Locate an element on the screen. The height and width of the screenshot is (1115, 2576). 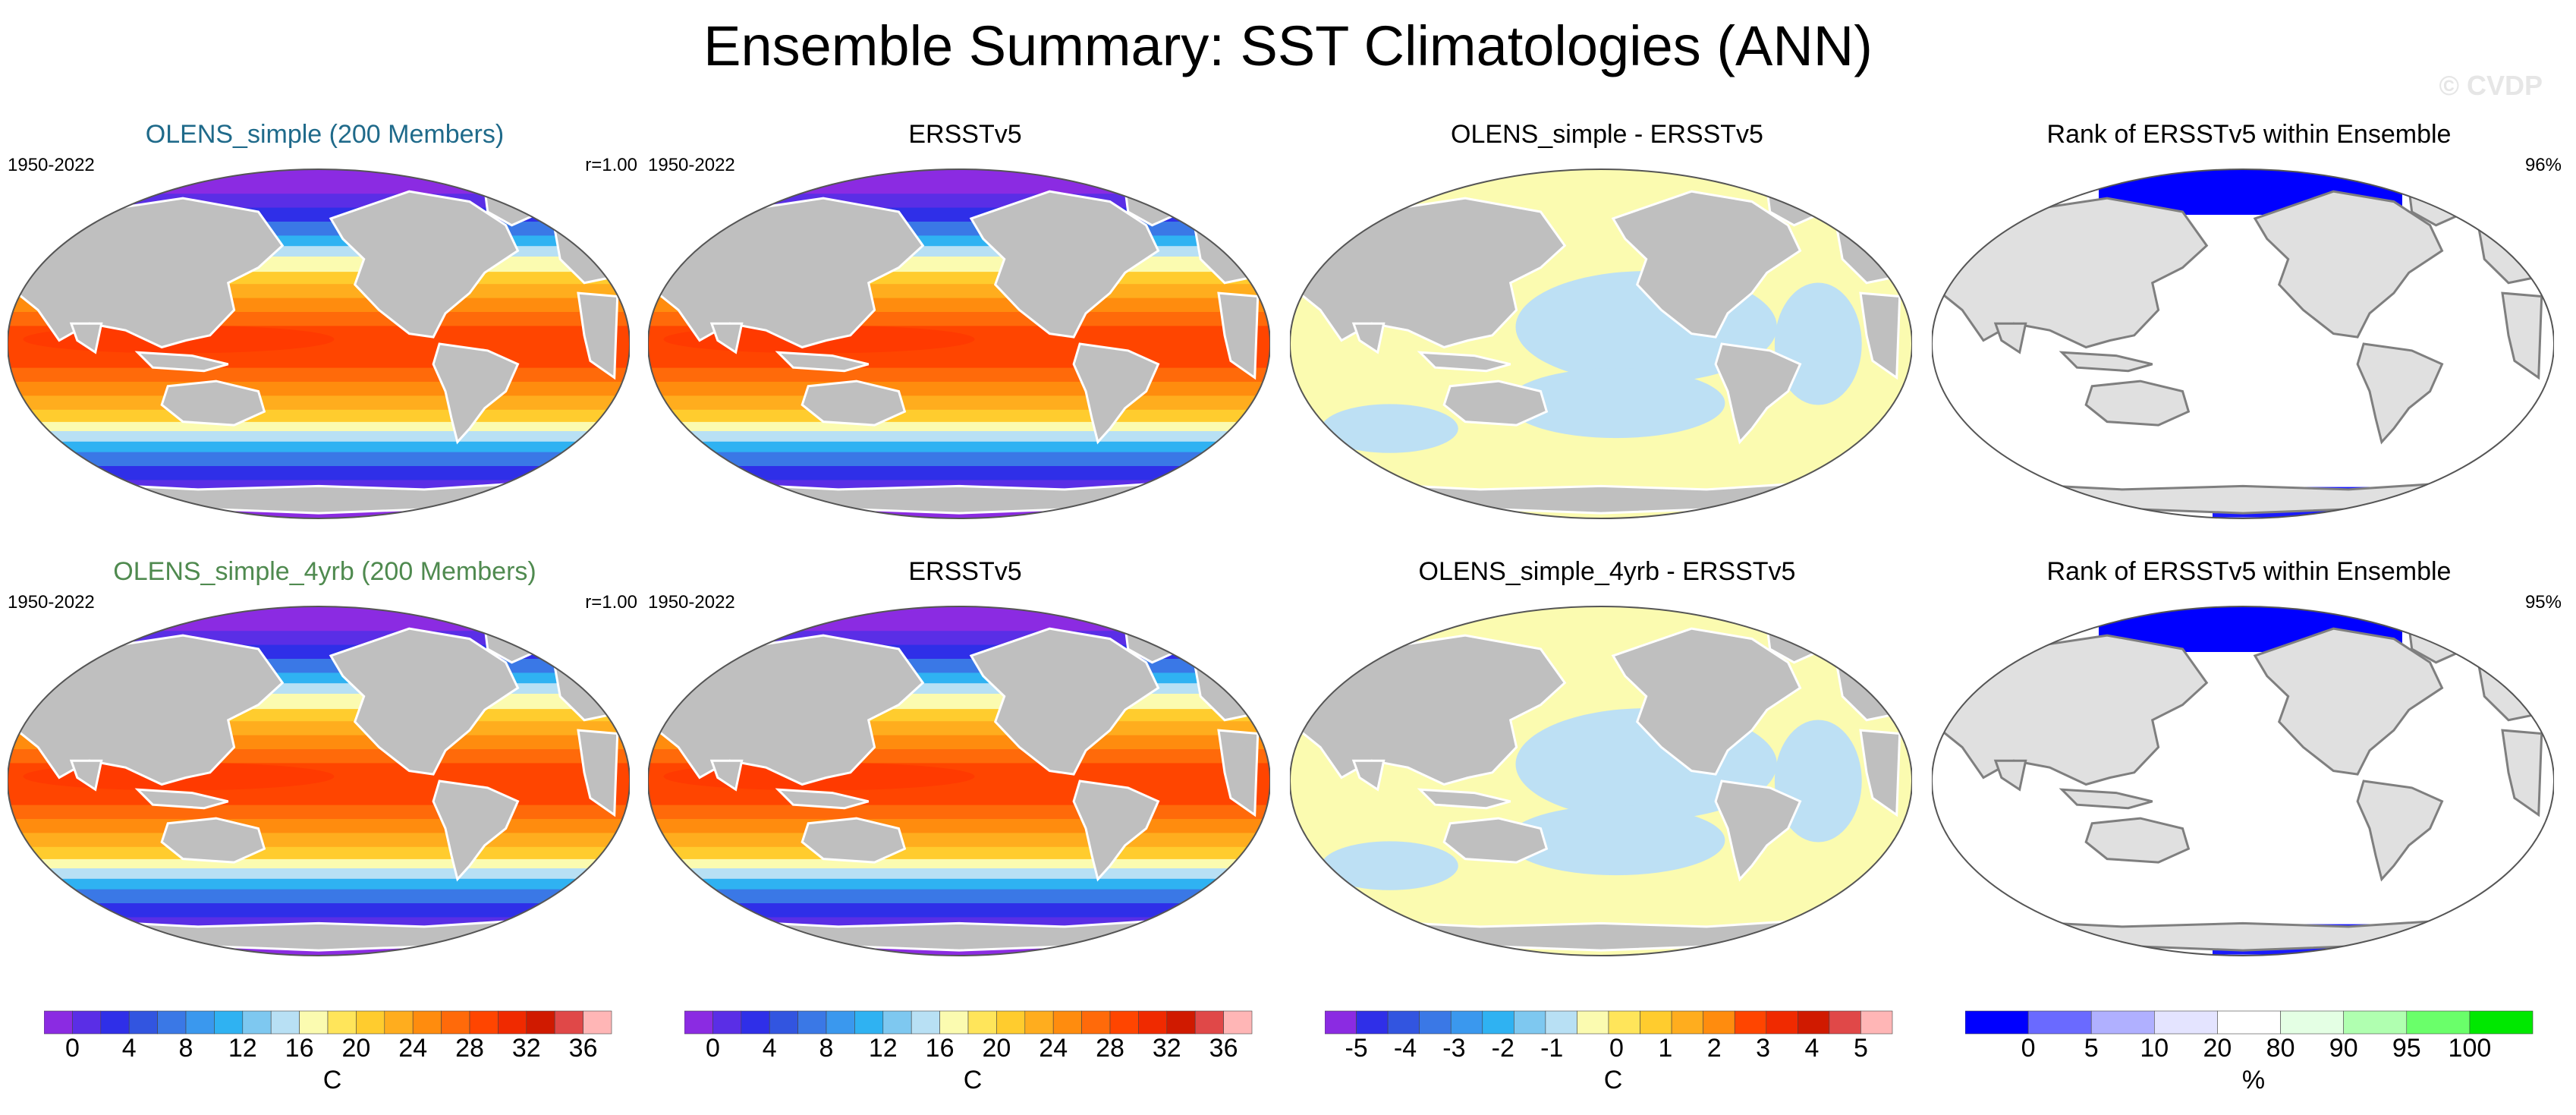
colorbar-units: % is located at coordinates (2253, 1080).